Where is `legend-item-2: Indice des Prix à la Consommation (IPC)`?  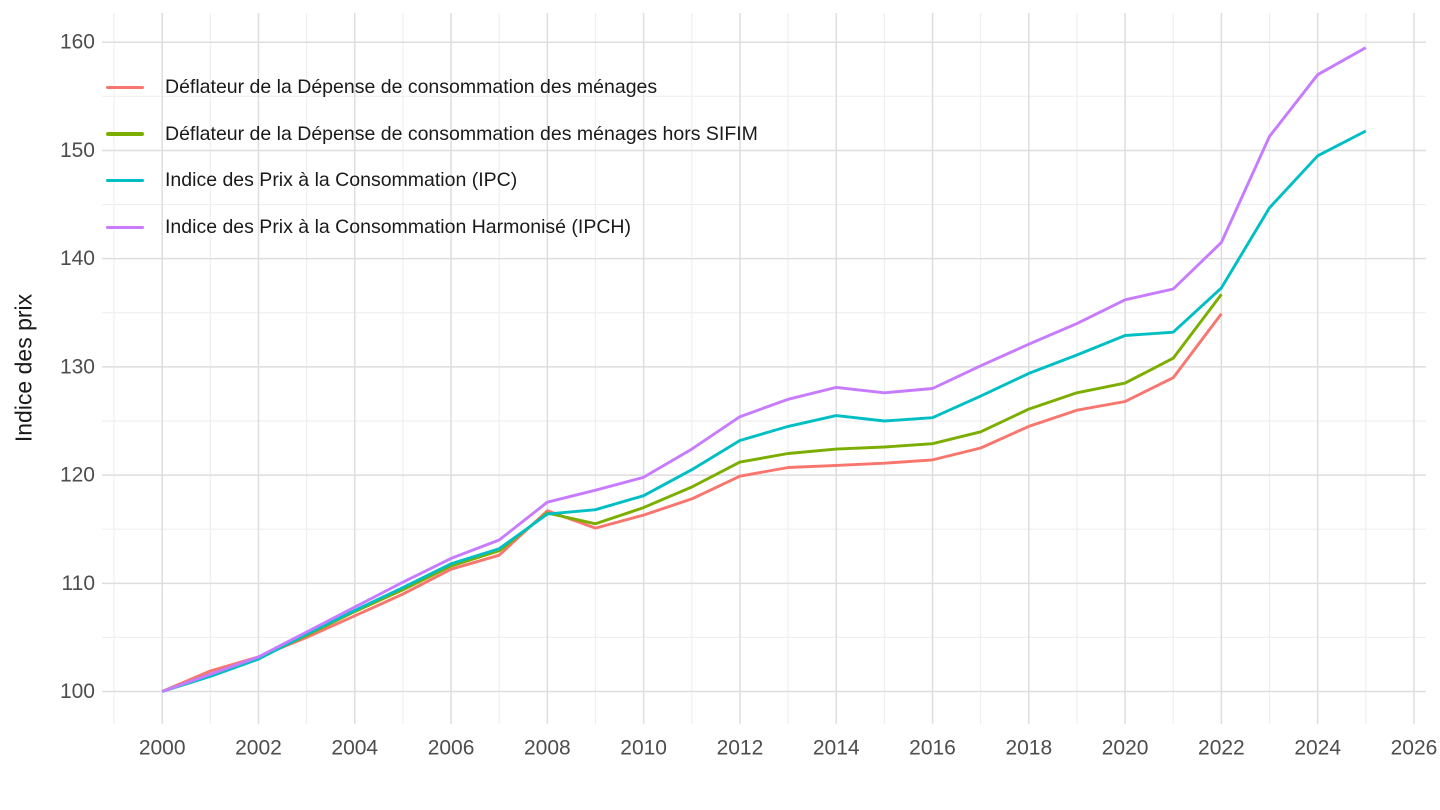 legend-item-2: Indice des Prix à la Consommation (IPC) is located at coordinates (432, 180).